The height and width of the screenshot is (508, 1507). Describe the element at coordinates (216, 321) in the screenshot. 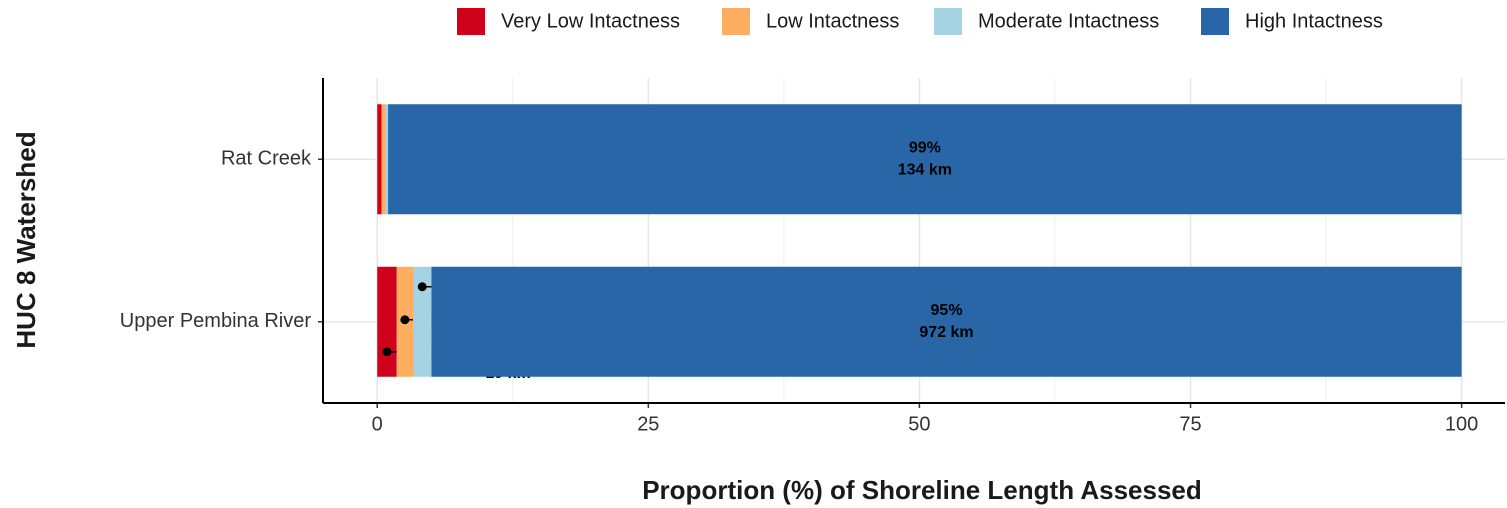

I see `y-tick-label: Upper Pembina River` at that location.